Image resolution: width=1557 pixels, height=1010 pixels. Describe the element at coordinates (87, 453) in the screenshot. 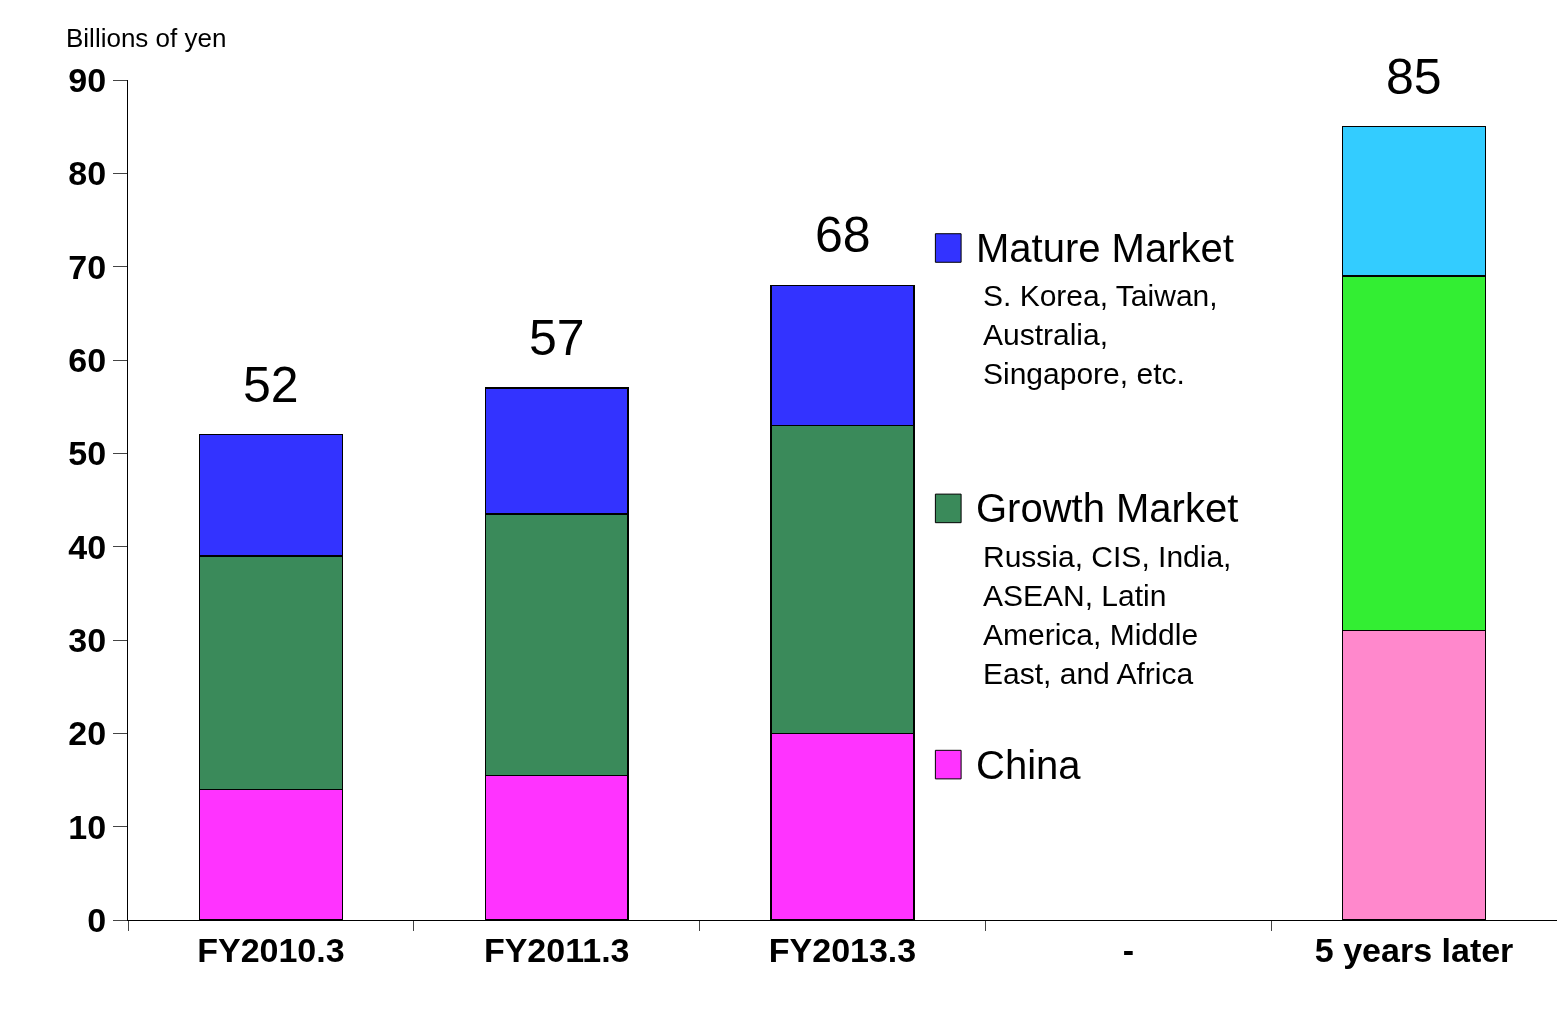

I see `y-tick-label: 50` at that location.